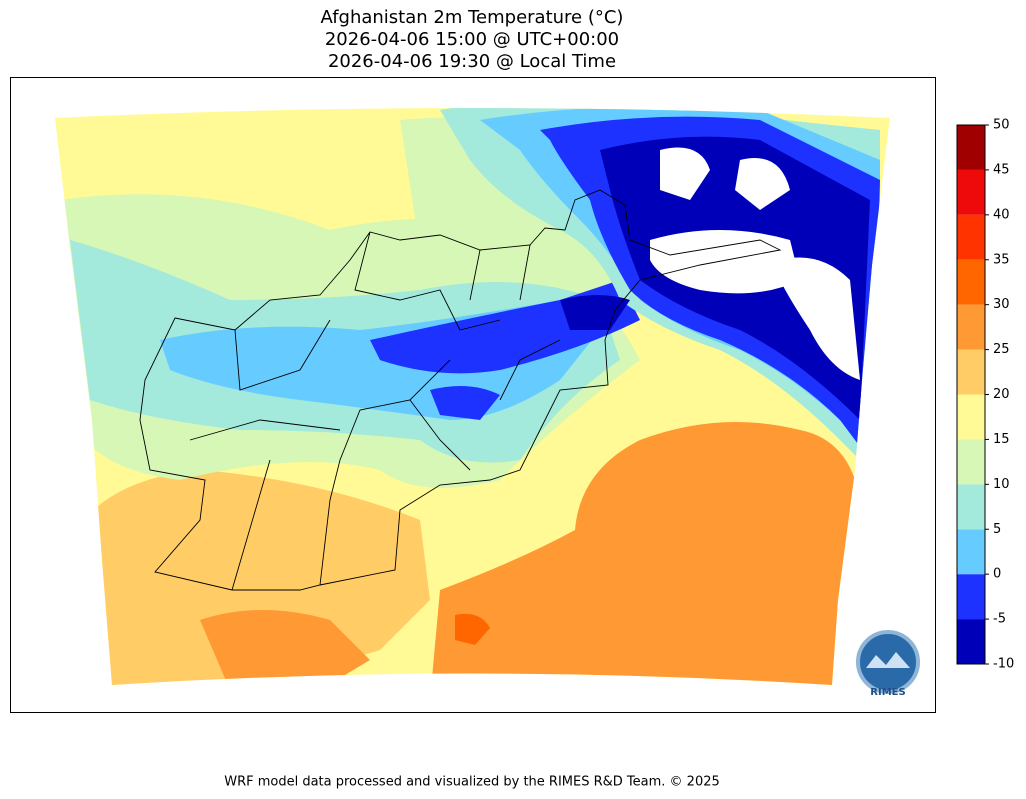  What do you see at coordinates (1001, 214) in the screenshot?
I see `colorbar-tick-label: 40` at bounding box center [1001, 214].